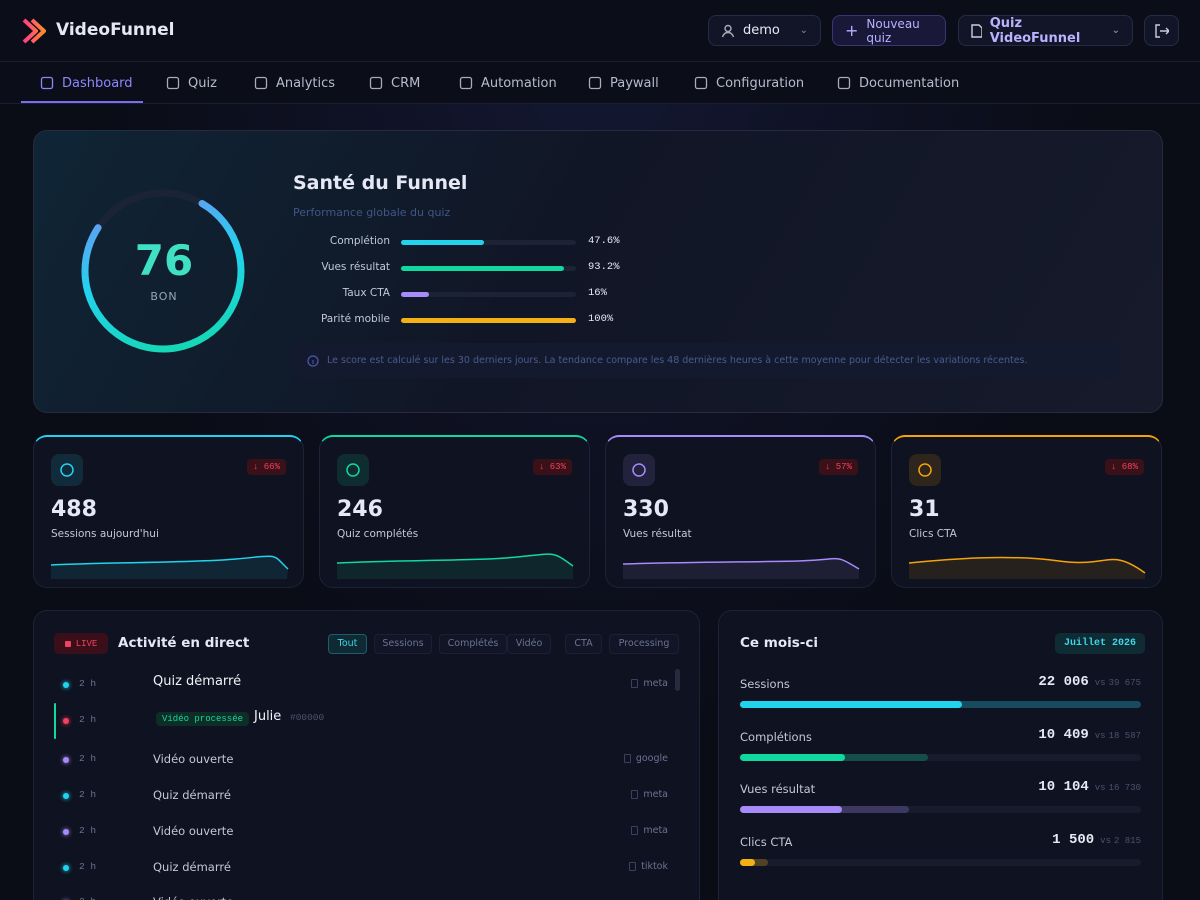 This screenshot has height=900, width=1200. What do you see at coordinates (364, 761) in the screenshot?
I see `activity-row: 2 h Vidéo ouverte google` at bounding box center [364, 761].